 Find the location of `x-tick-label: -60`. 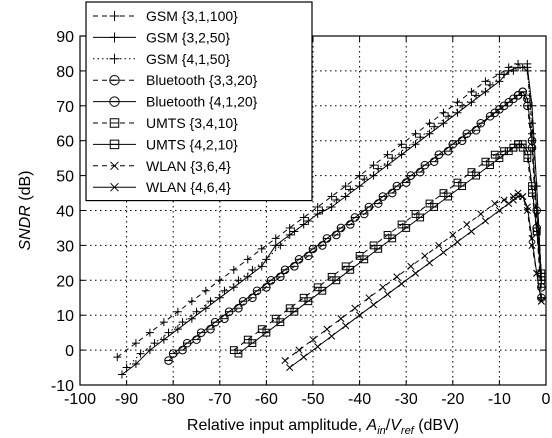

x-tick-label: -60 is located at coordinates (266, 399).